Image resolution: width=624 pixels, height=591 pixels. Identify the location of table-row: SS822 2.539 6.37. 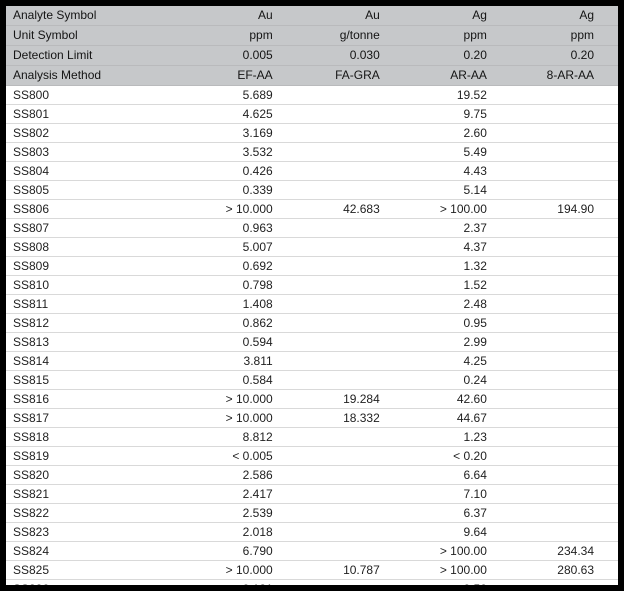
(312, 513).